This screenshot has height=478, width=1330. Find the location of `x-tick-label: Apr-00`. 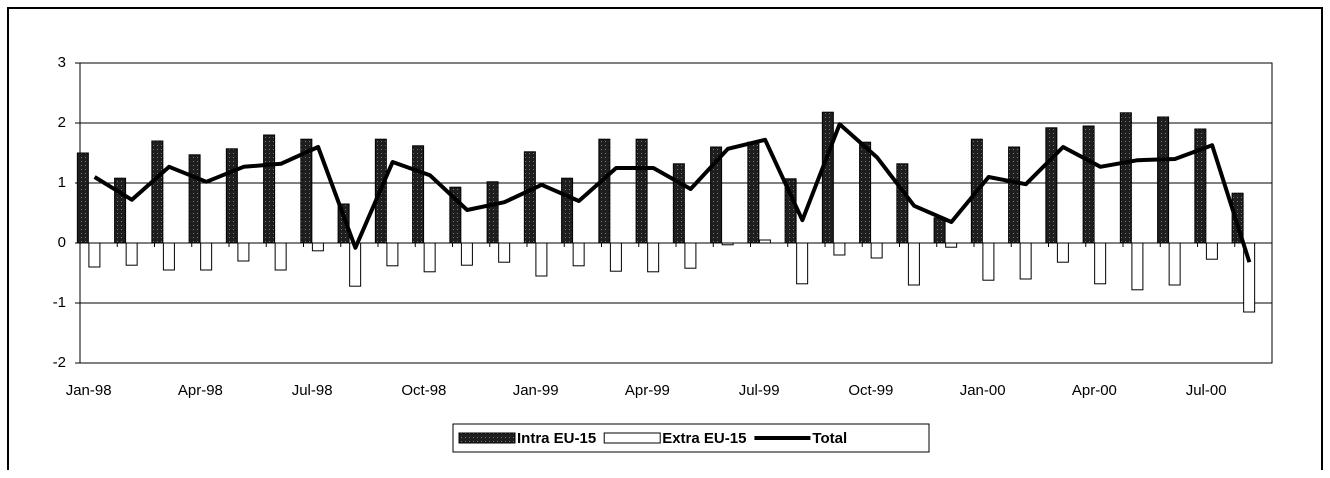

x-tick-label: Apr-00 is located at coordinates (1094, 390).